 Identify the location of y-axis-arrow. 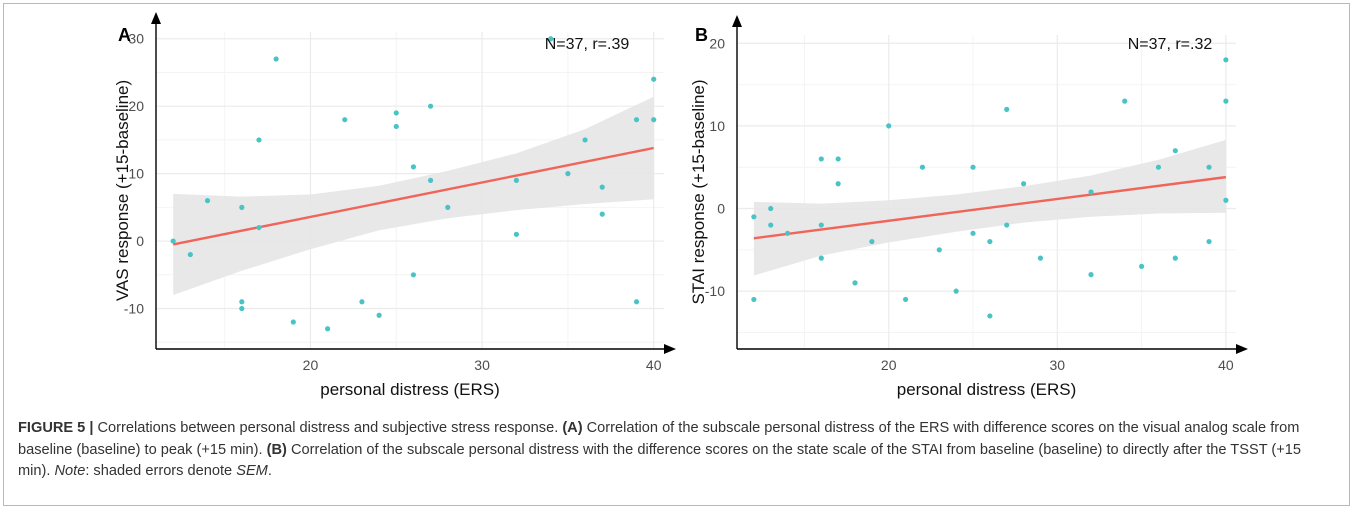
(156, 18).